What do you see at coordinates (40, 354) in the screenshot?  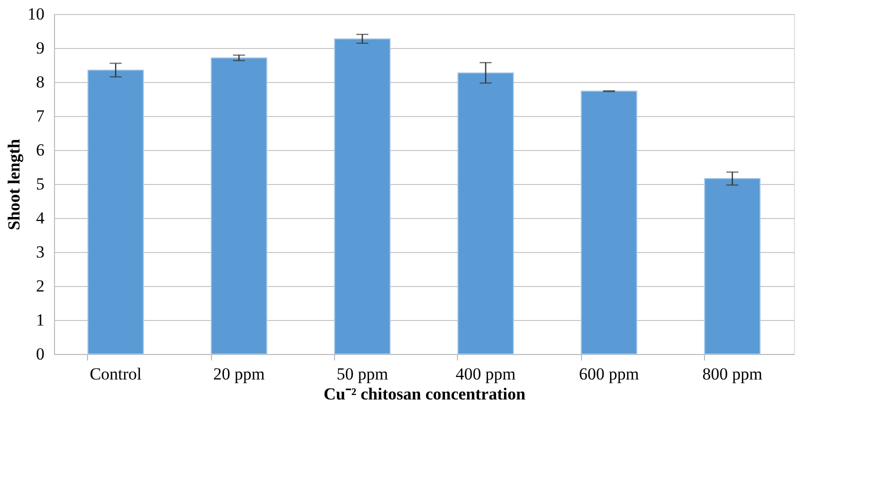 I see `y-tick-label: 0` at bounding box center [40, 354].